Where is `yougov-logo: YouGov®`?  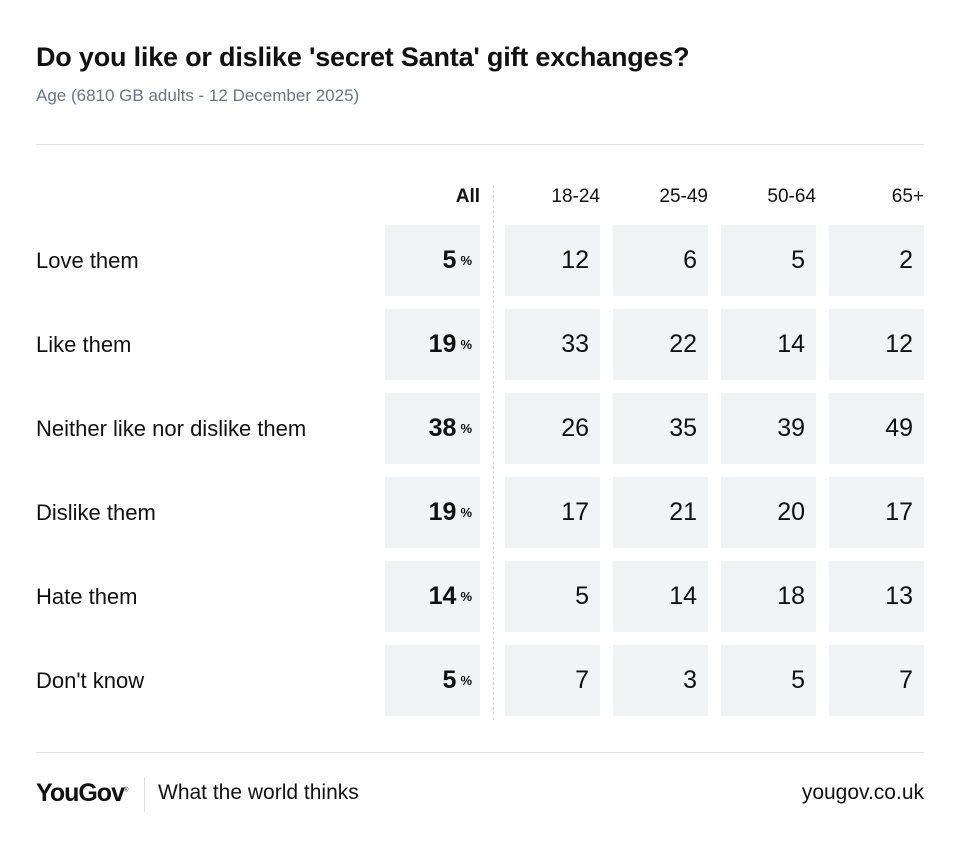 yougov-logo: YouGov® is located at coordinates (82, 793).